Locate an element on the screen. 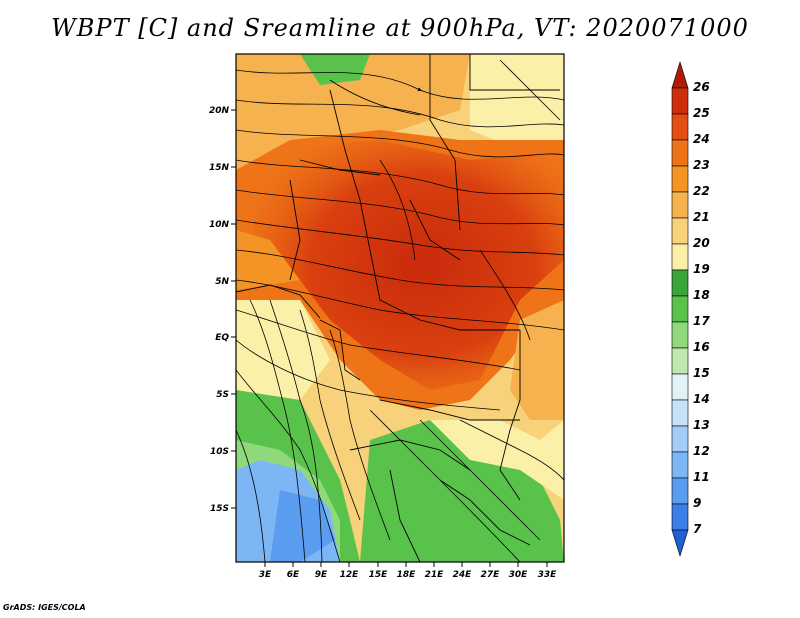  colorbar-label-11: 11 is located at coordinates (701, 477).